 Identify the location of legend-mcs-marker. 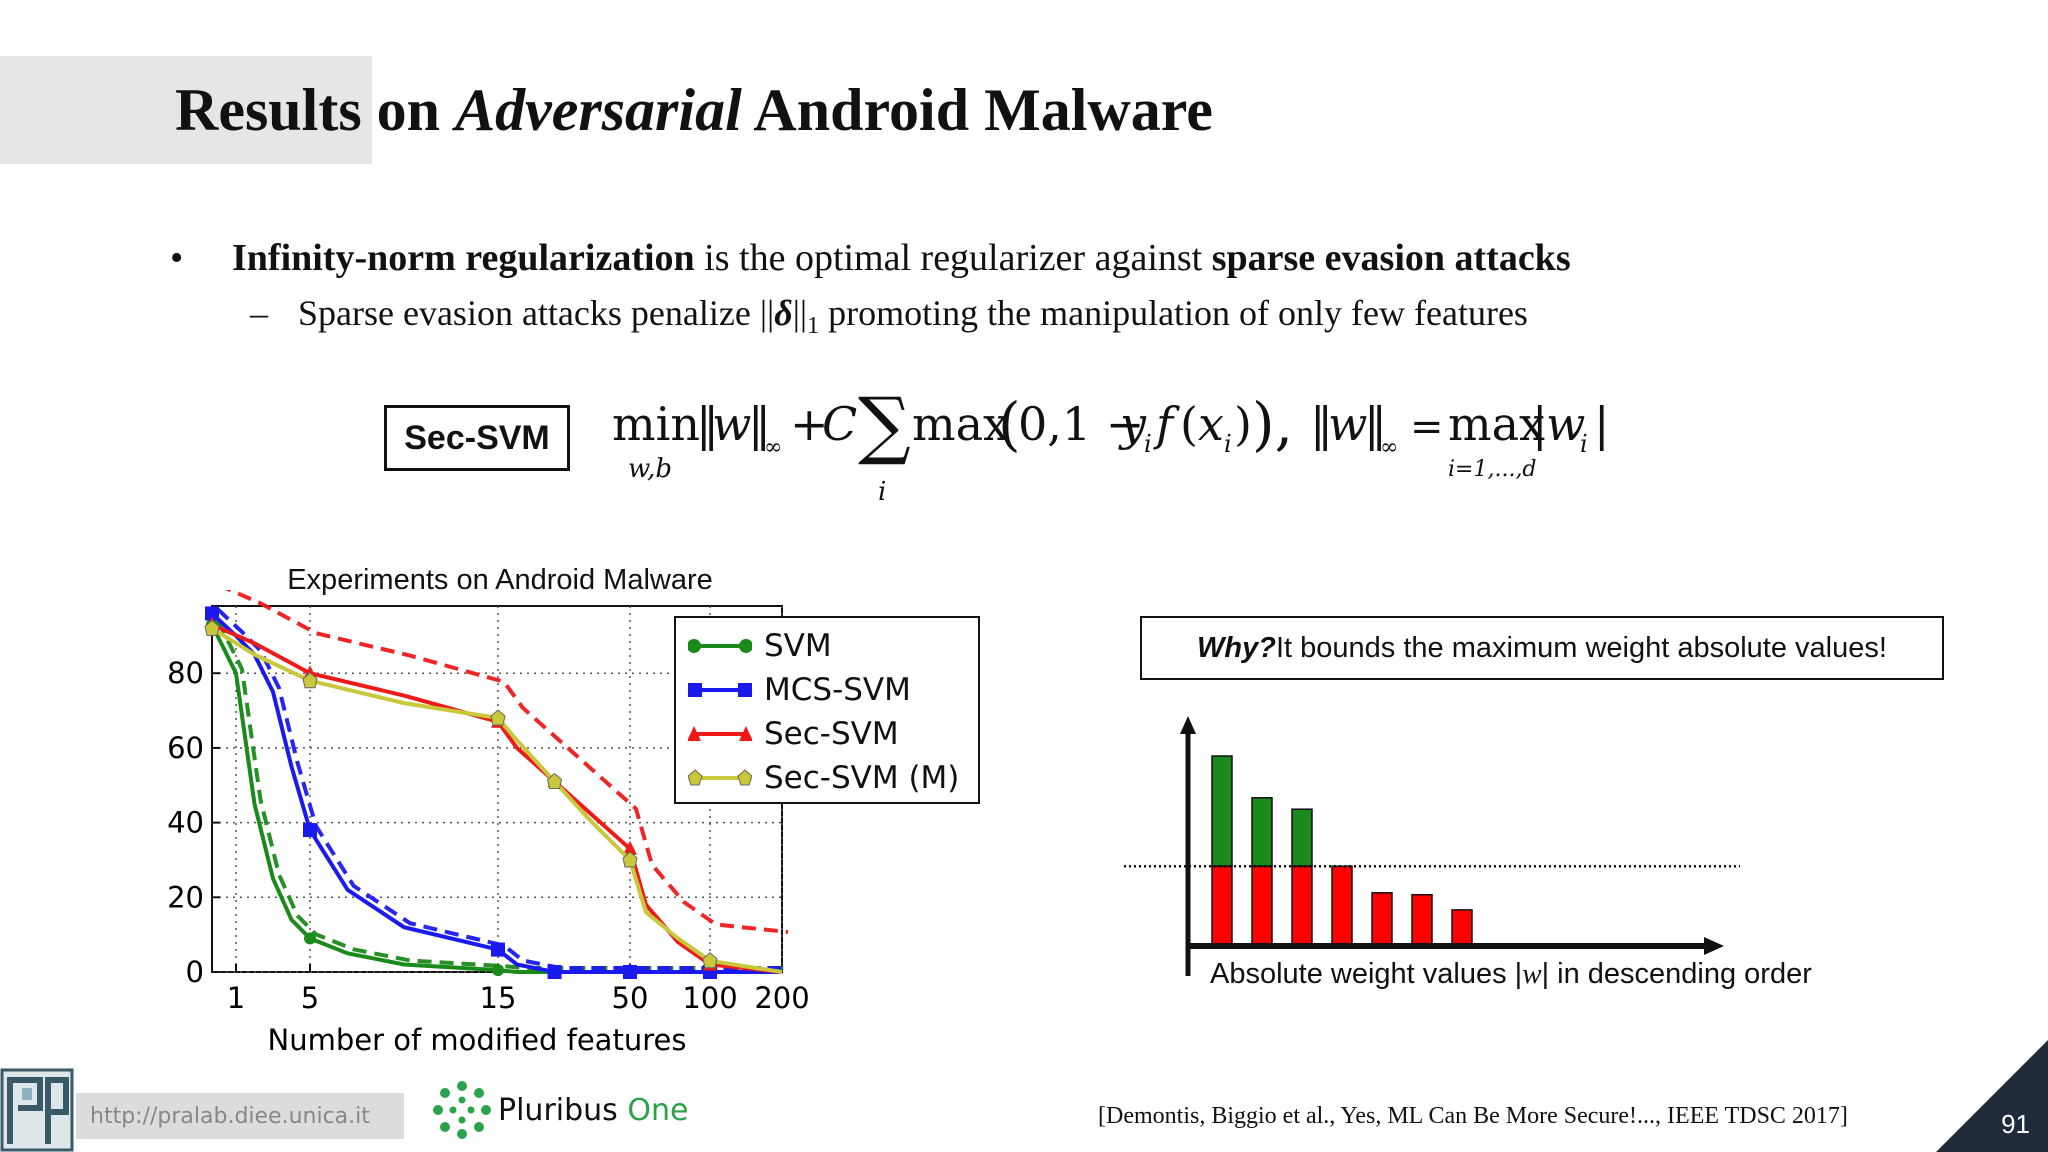
(720, 690).